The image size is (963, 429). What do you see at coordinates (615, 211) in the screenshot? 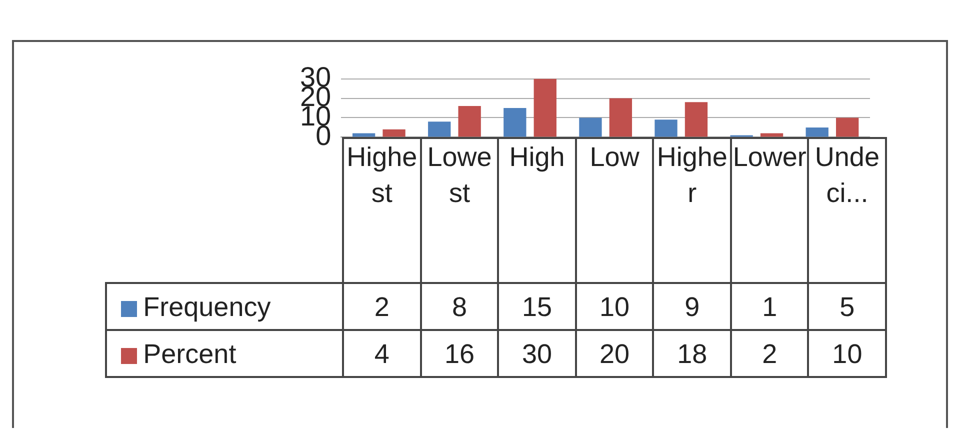
I see `x-tick-label: Low` at bounding box center [615, 211].